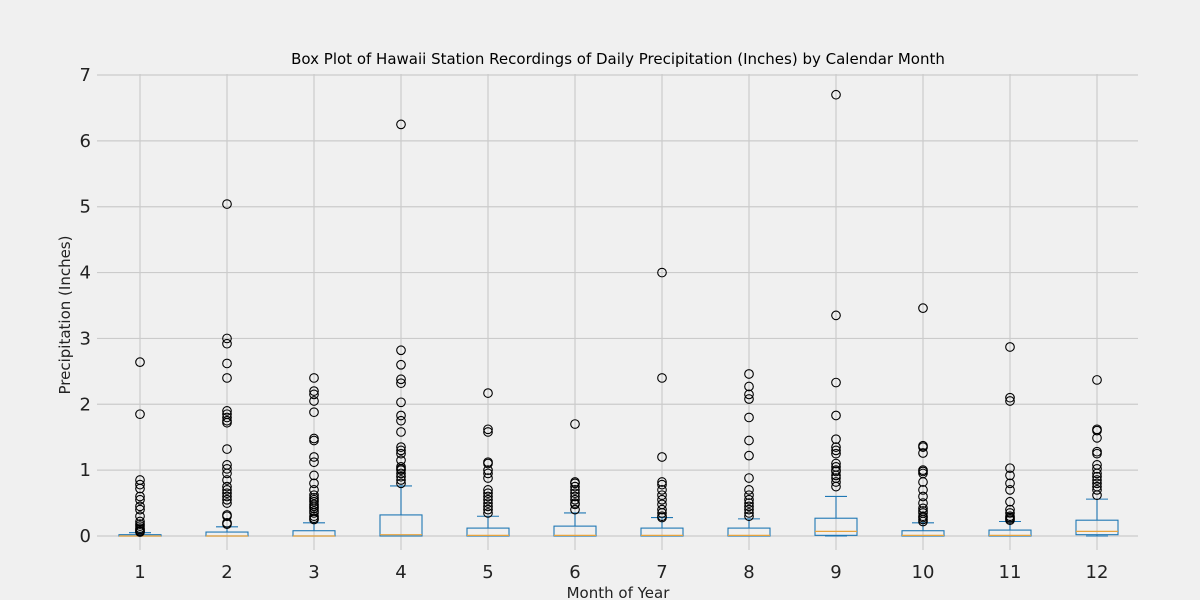 The width and height of the screenshot is (1200, 600). What do you see at coordinates (1010, 572) in the screenshot?
I see `x-tick-label: 11` at bounding box center [1010, 572].